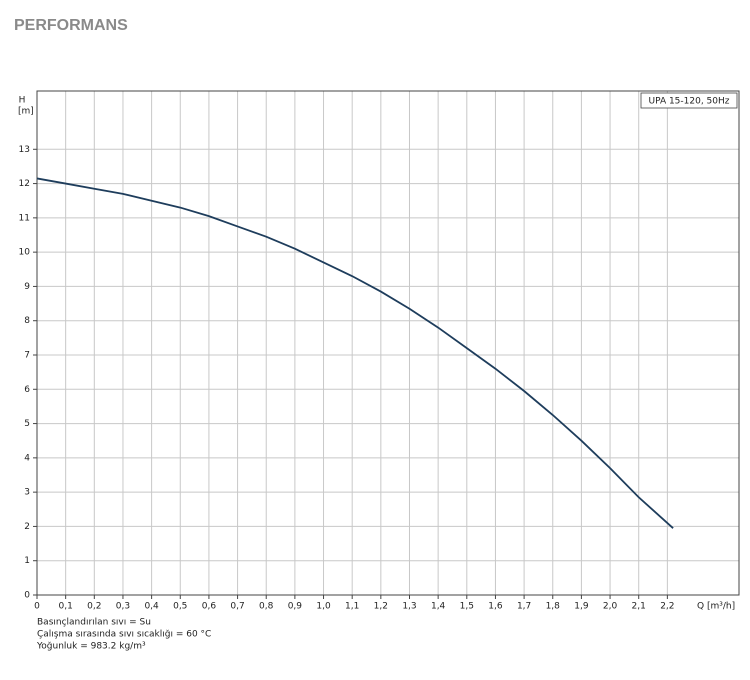 Image resolution: width=750 pixels, height=680 pixels. I want to click on y-tick-label: 0, so click(27, 596).